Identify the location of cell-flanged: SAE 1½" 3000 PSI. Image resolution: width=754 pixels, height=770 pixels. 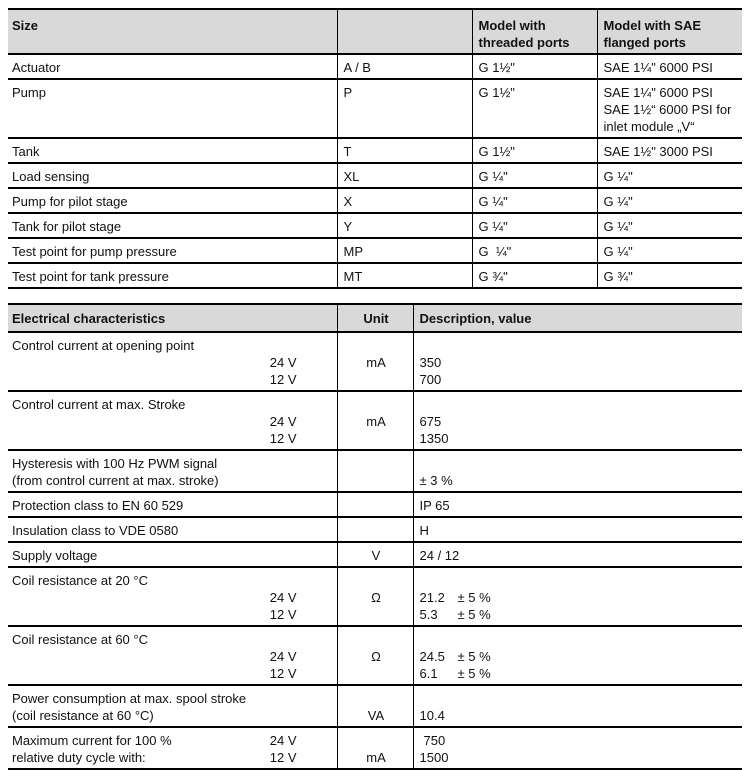
(669, 150).